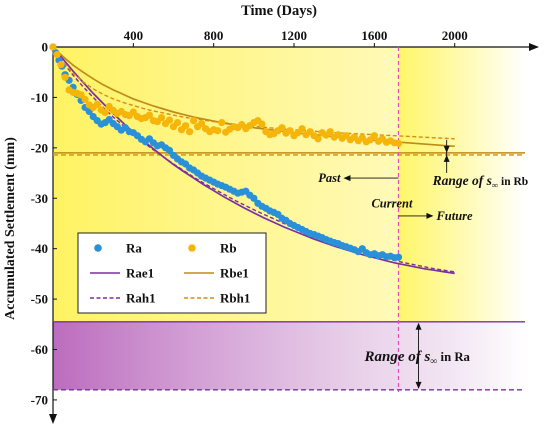 The width and height of the screenshot is (550, 432). Describe the element at coordinates (374, 35) in the screenshot. I see `x-tick-label: 1600` at that location.